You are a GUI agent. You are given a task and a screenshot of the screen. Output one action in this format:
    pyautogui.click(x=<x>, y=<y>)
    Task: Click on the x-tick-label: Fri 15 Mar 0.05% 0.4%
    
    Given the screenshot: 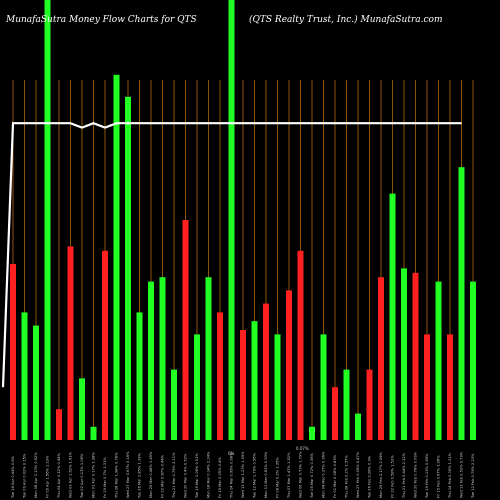 What is the action you would take?
    pyautogui.click(x=220, y=477)
    